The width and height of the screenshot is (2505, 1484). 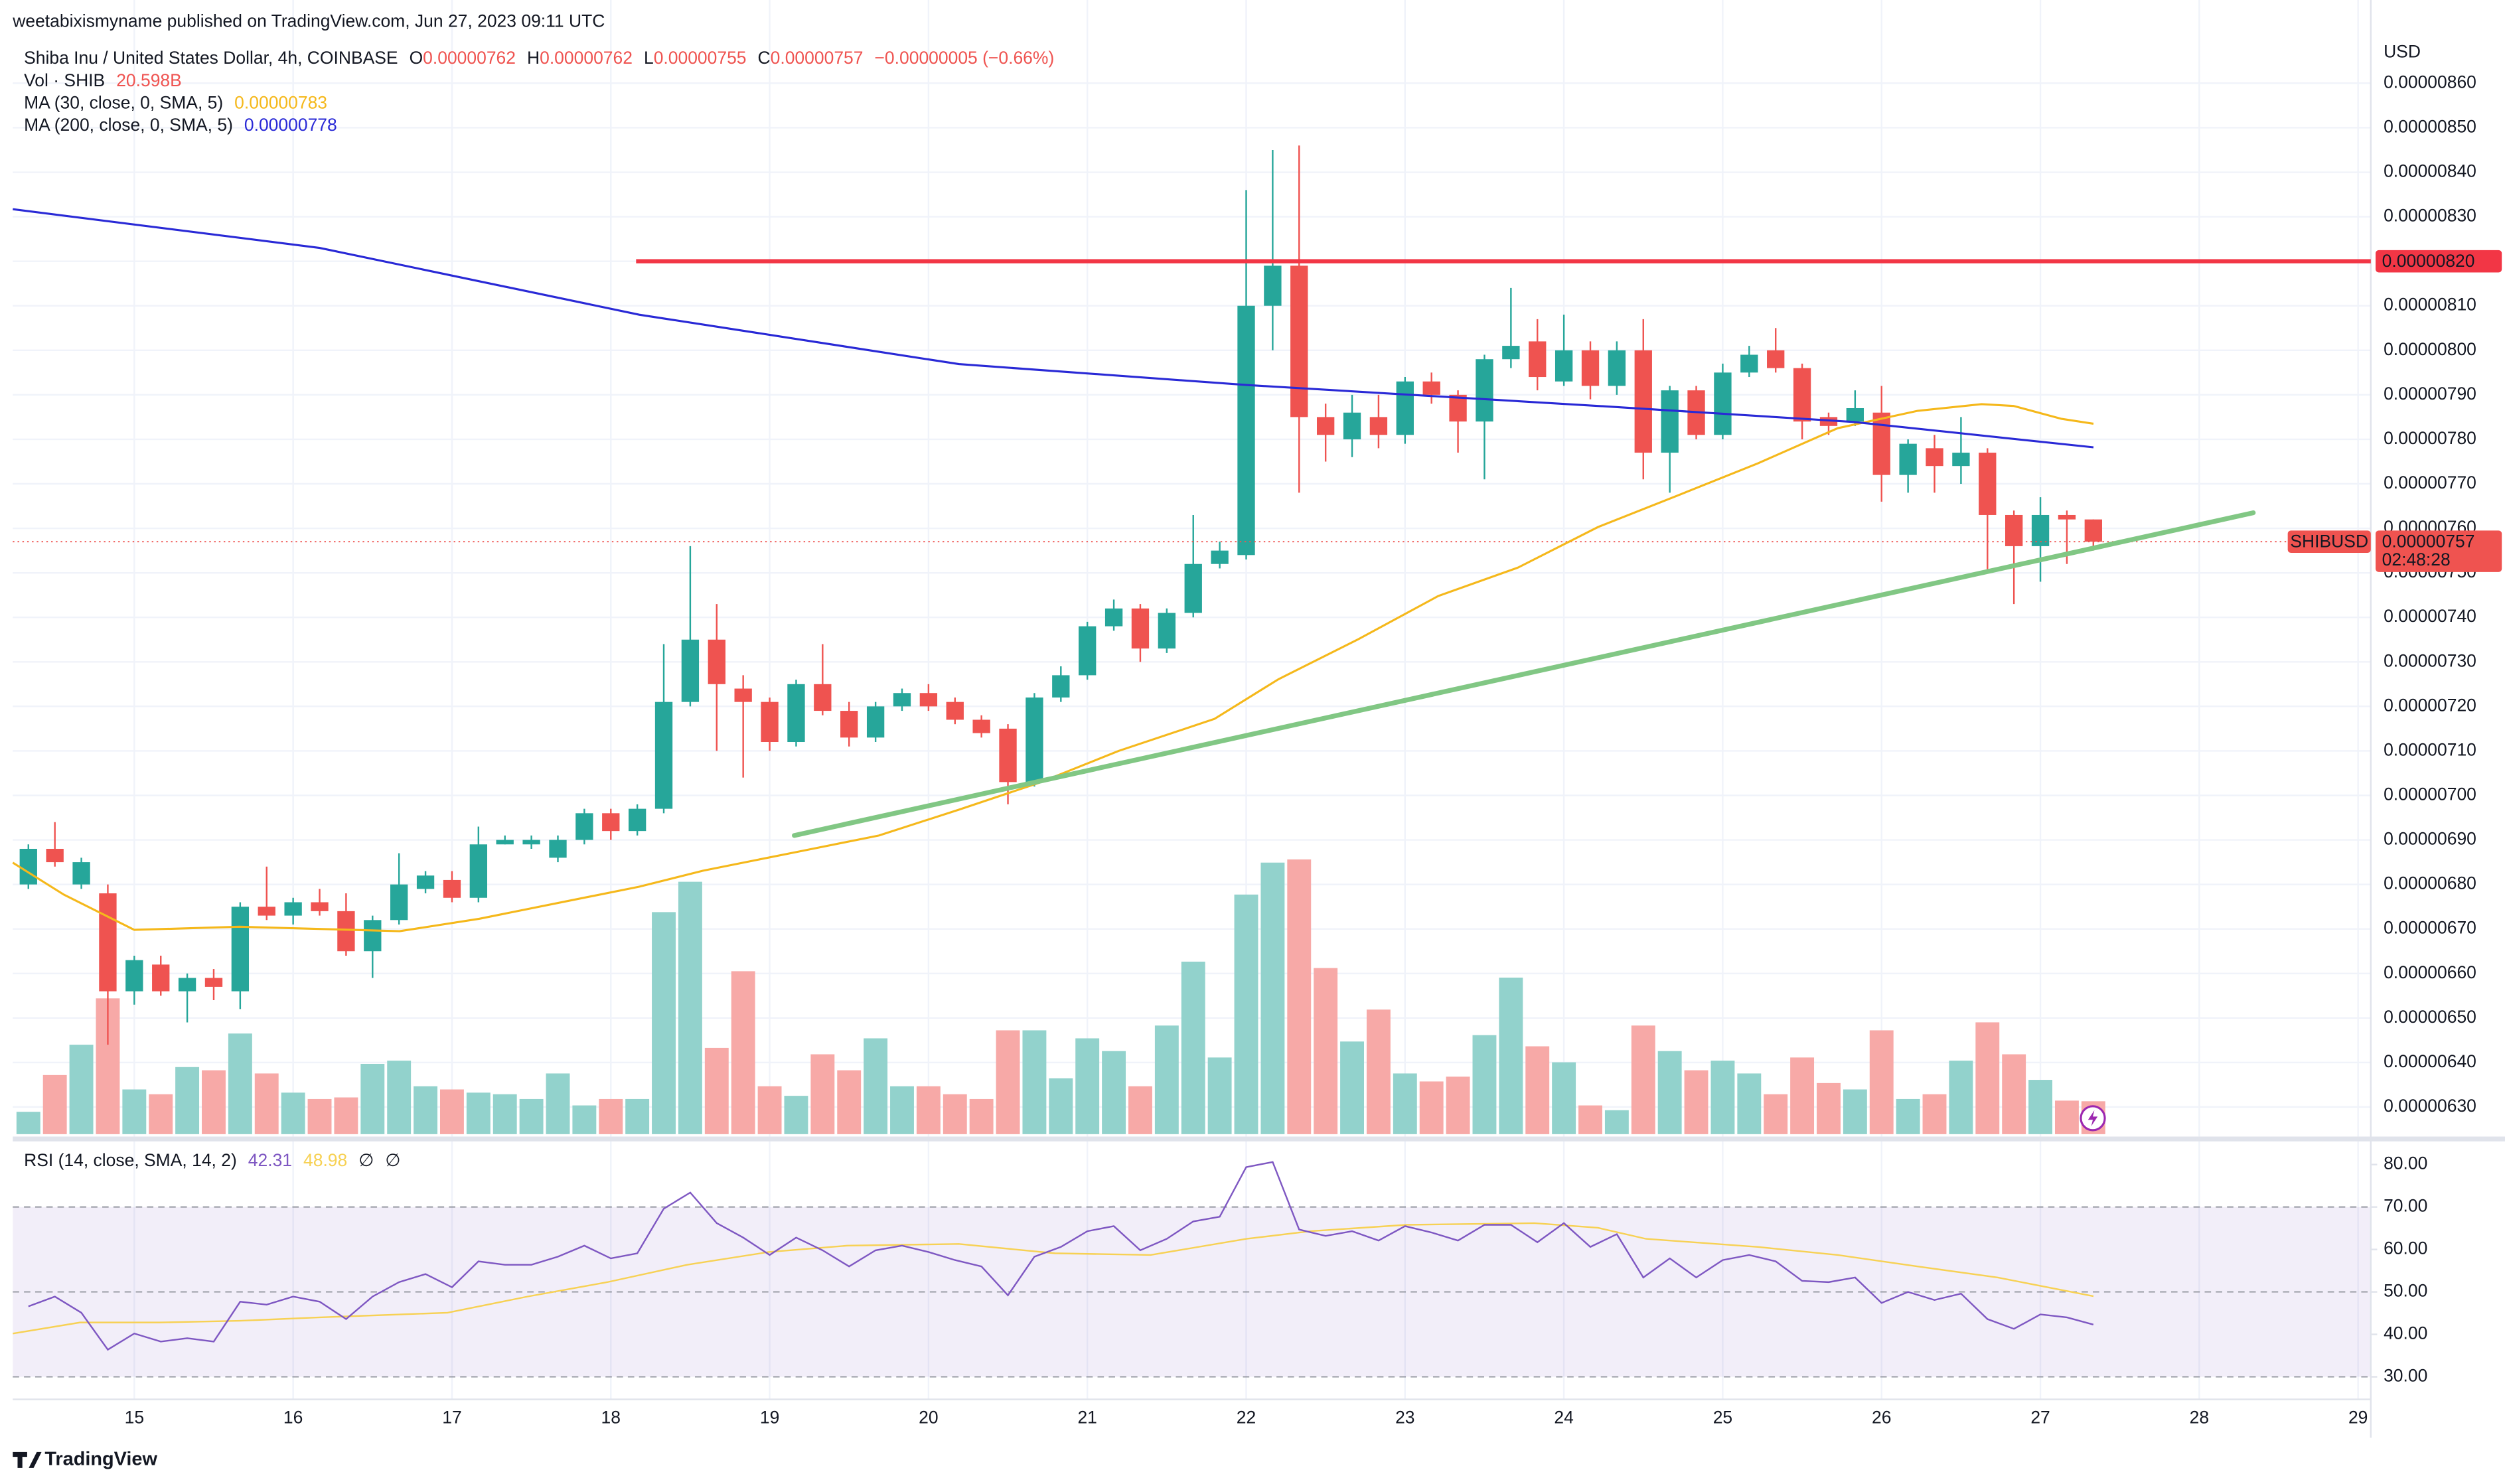 I want to click on x-tick-label: 18, so click(x=611, y=1417).